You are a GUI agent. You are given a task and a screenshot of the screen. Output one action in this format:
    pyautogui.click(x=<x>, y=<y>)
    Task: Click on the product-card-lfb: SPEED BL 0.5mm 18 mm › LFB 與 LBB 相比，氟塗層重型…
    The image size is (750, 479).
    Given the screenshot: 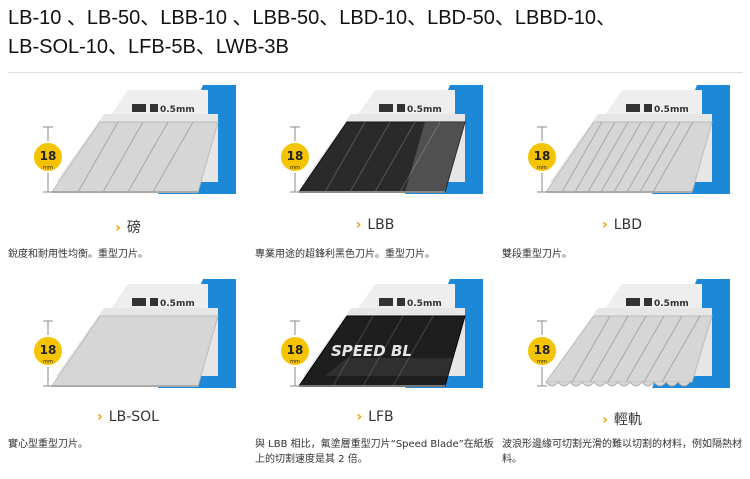 What is the action you would take?
    pyautogui.click(x=375, y=376)
    